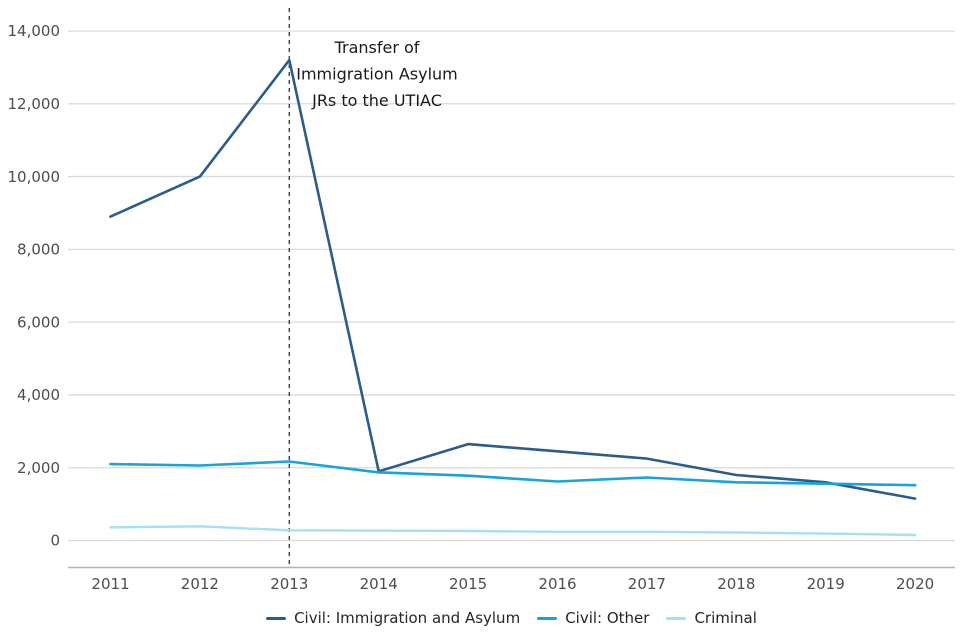  I want to click on series-line-criminal, so click(513, 531).